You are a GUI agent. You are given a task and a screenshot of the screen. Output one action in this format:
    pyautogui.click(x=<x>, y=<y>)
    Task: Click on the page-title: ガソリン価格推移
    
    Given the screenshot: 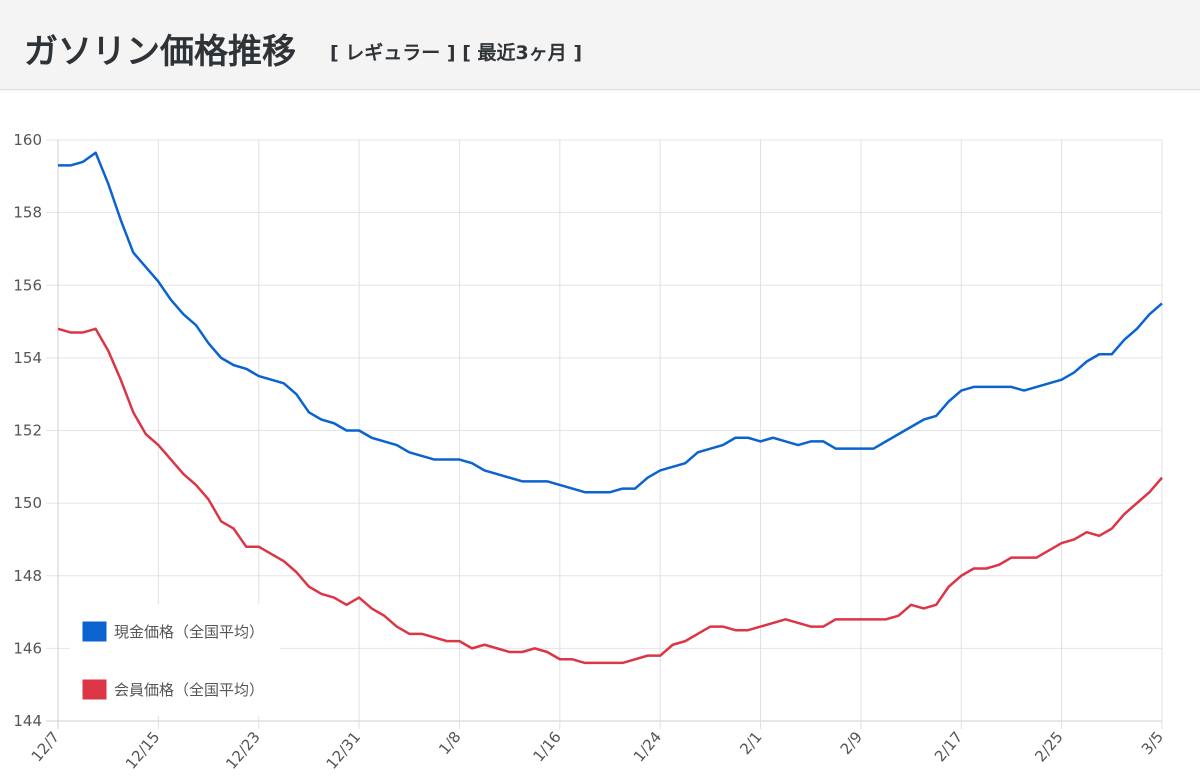 What is the action you would take?
    pyautogui.click(x=160, y=52)
    